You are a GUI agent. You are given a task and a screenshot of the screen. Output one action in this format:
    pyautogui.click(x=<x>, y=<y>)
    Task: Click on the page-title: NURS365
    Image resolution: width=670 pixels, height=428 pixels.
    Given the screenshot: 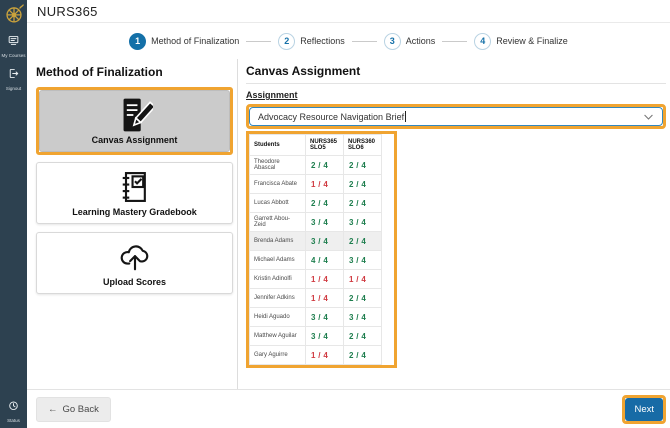 What is the action you would take?
    pyautogui.click(x=67, y=11)
    